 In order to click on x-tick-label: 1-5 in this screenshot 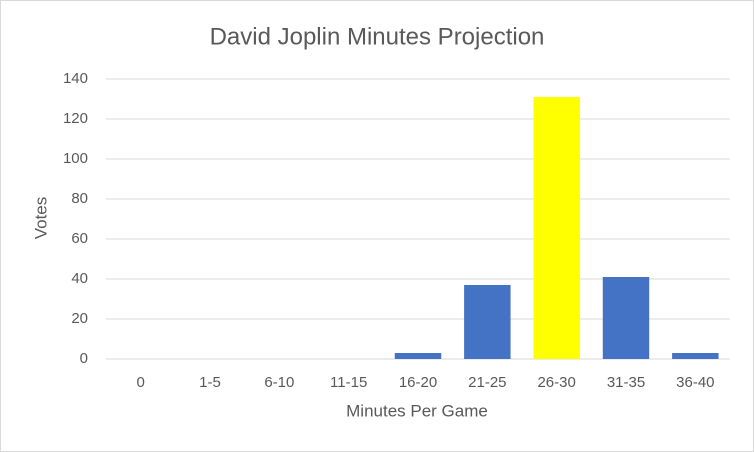, I will do `click(210, 382)`.